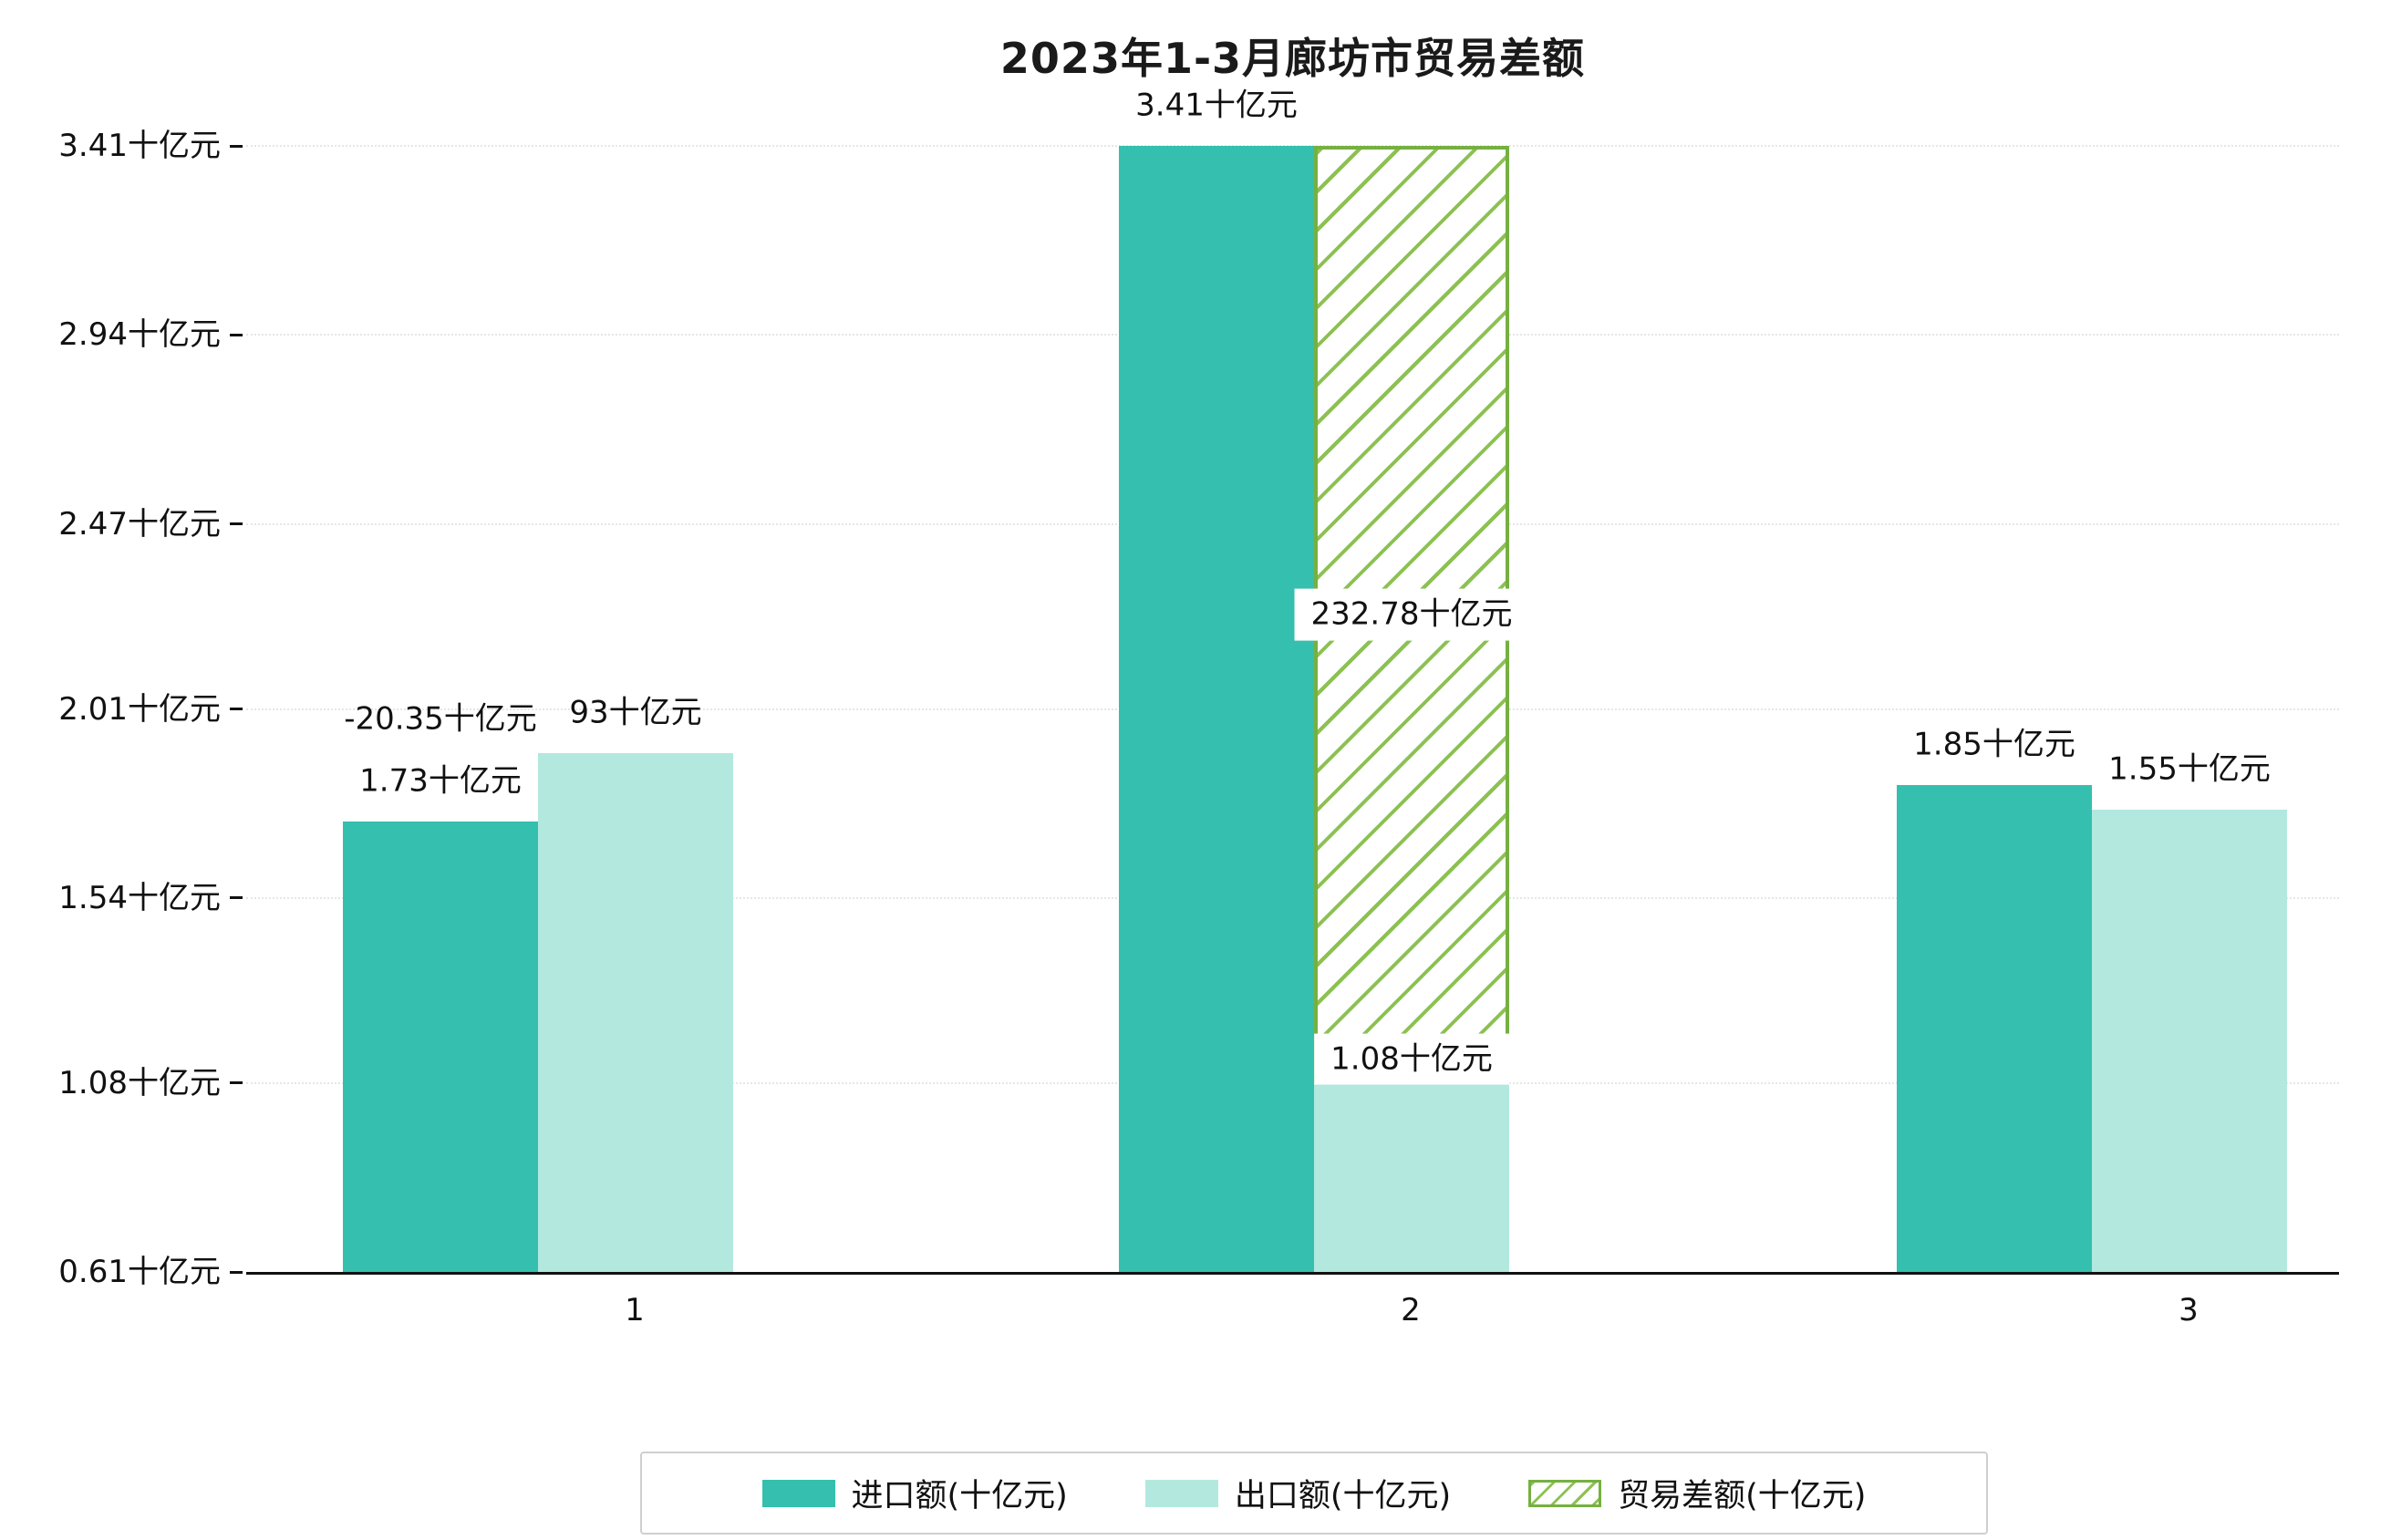  What do you see at coordinates (2189, 1310) in the screenshot?
I see `x-tick-label: 3` at bounding box center [2189, 1310].